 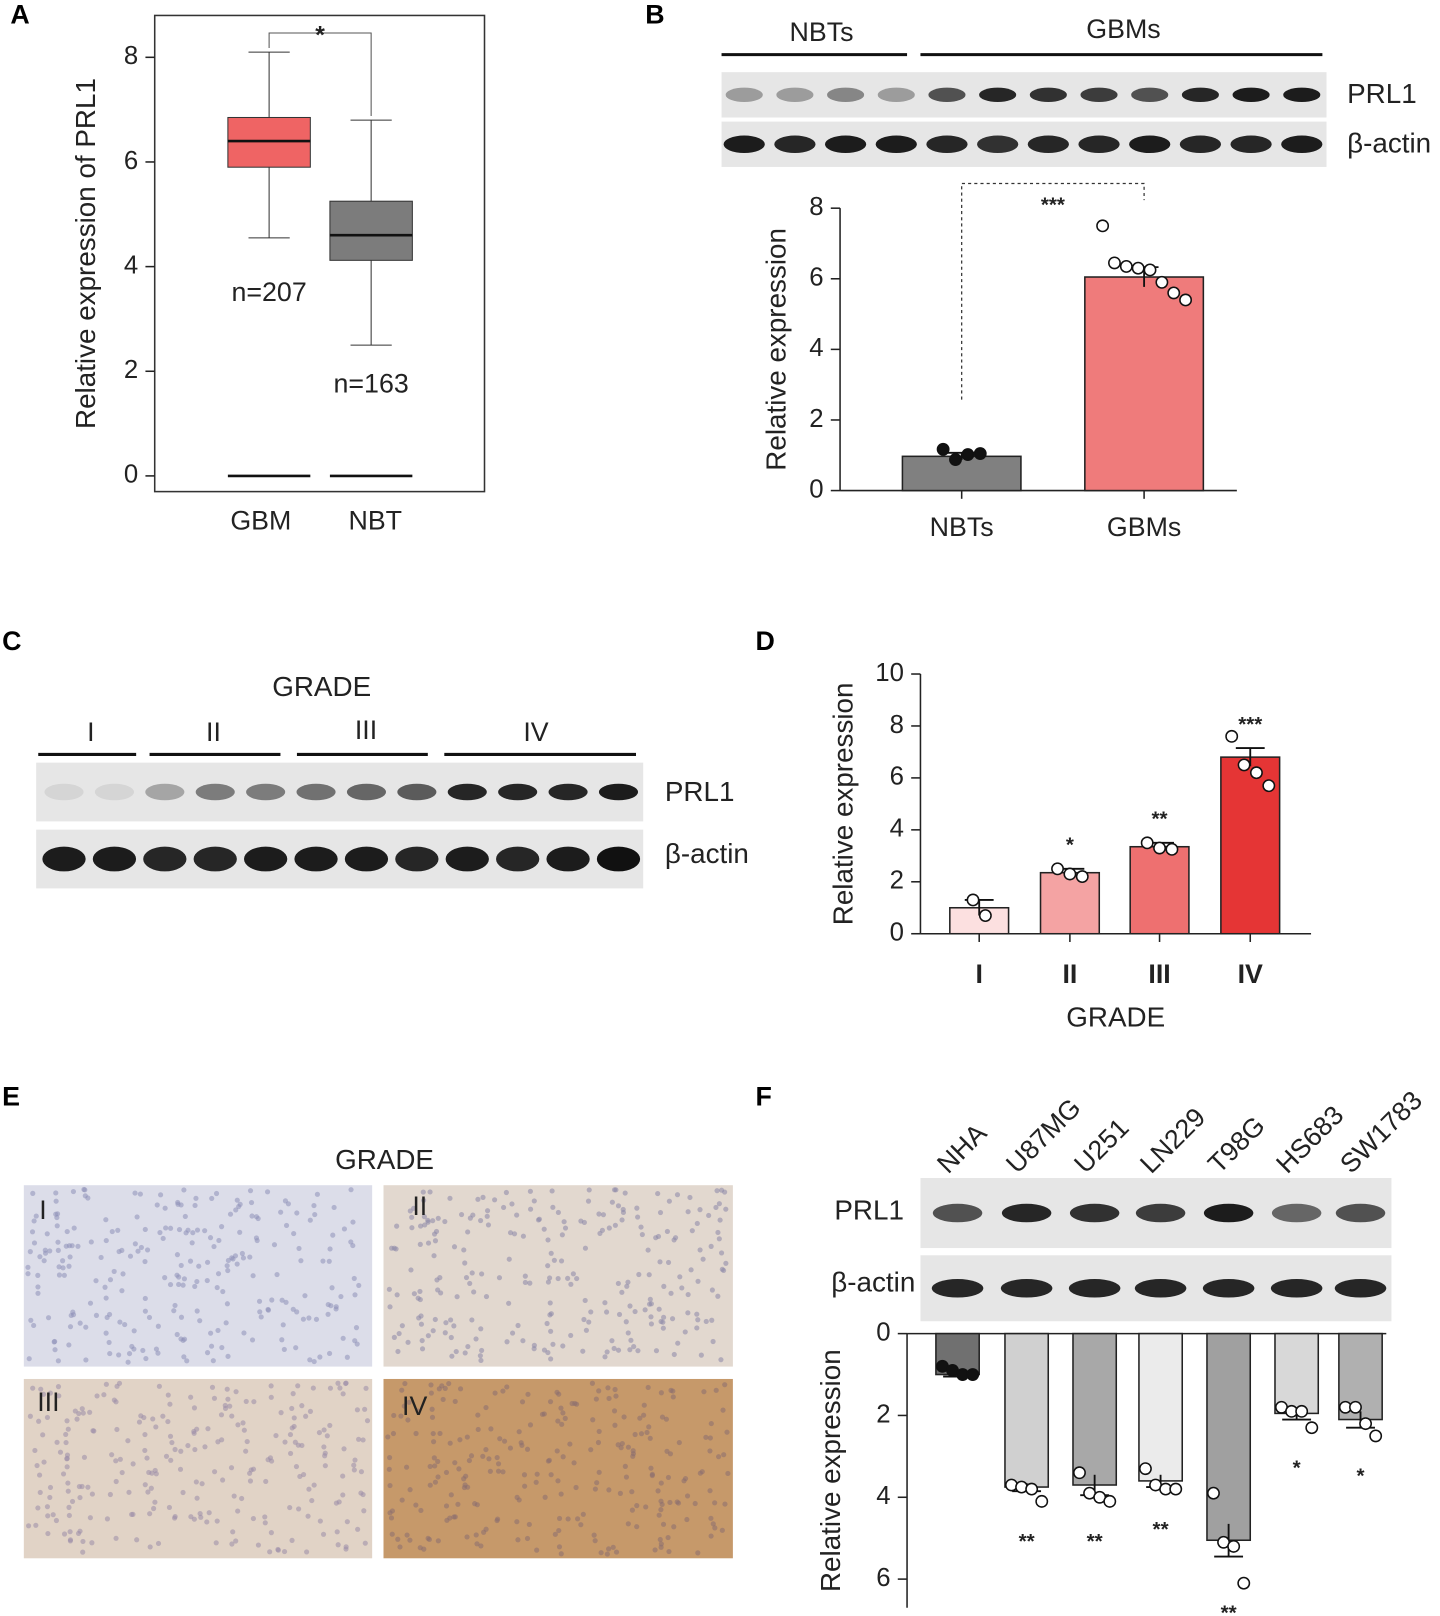 I want to click on y-tick-label: 0, so click(x=883, y=1332).